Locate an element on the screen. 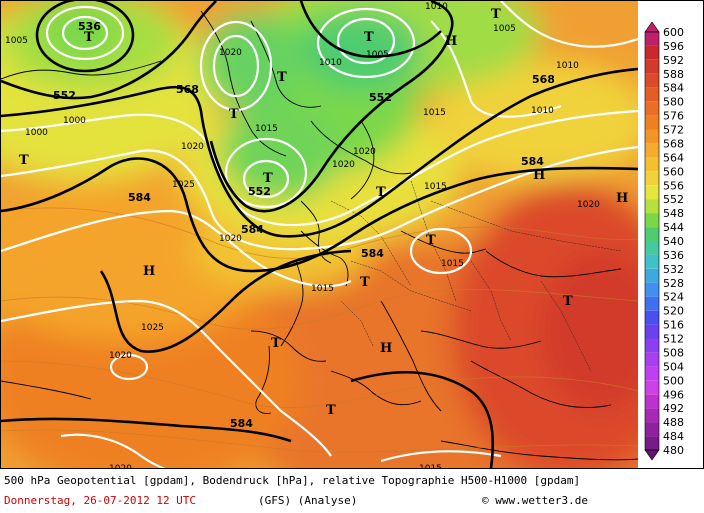  legend-label: 600 is located at coordinates (673, 32).